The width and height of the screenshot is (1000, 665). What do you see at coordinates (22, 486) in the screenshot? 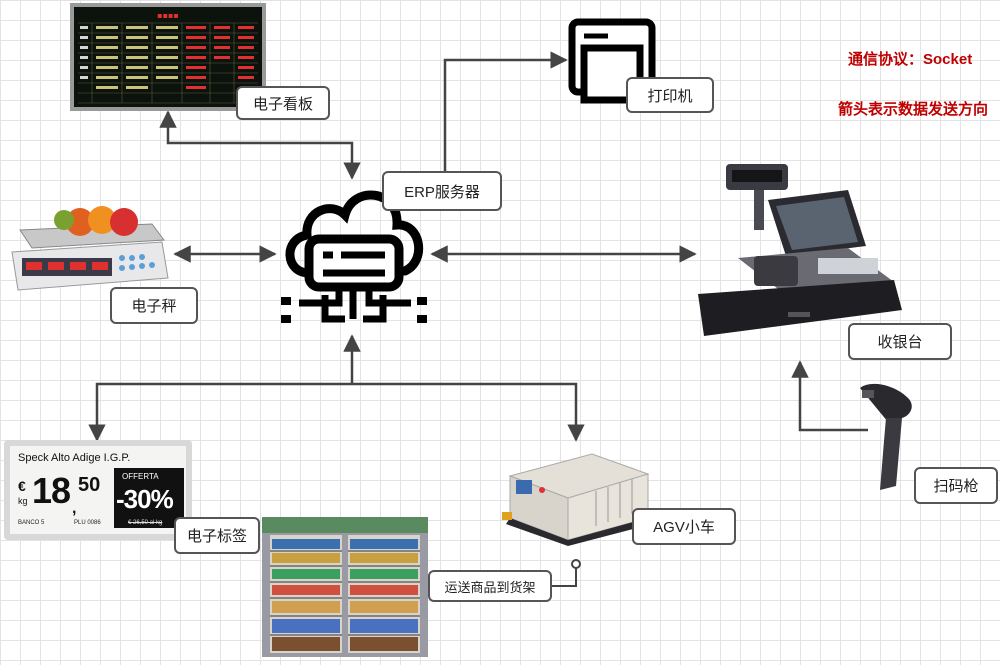
I see `esl-currency: €` at bounding box center [22, 486].